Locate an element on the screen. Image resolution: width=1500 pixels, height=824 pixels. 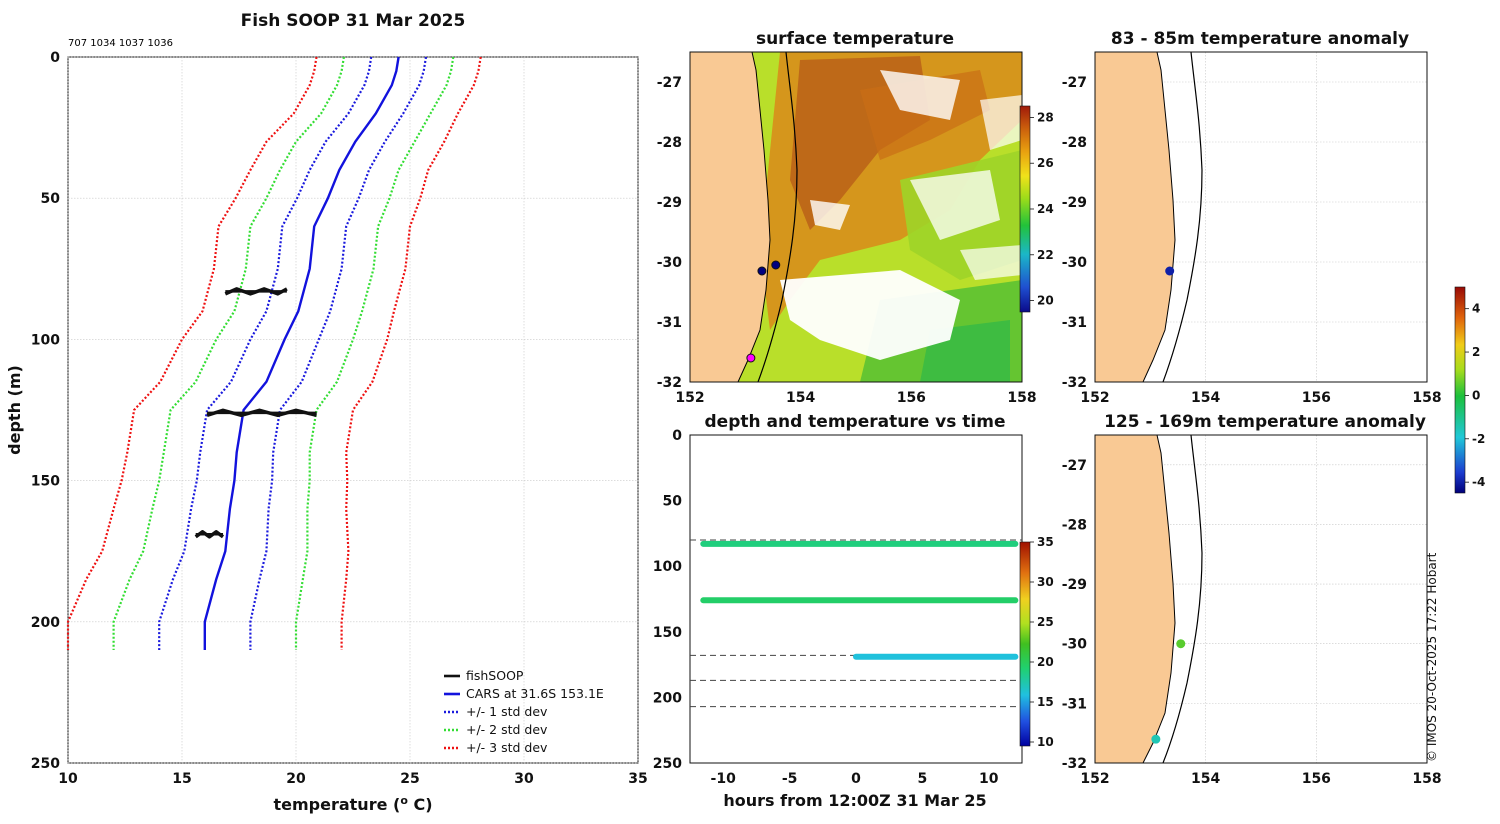
sst-markers is located at coordinates (763, 311).